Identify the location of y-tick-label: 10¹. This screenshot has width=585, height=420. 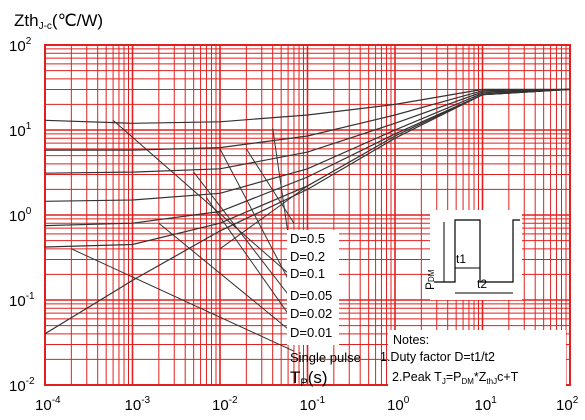
(20, 130).